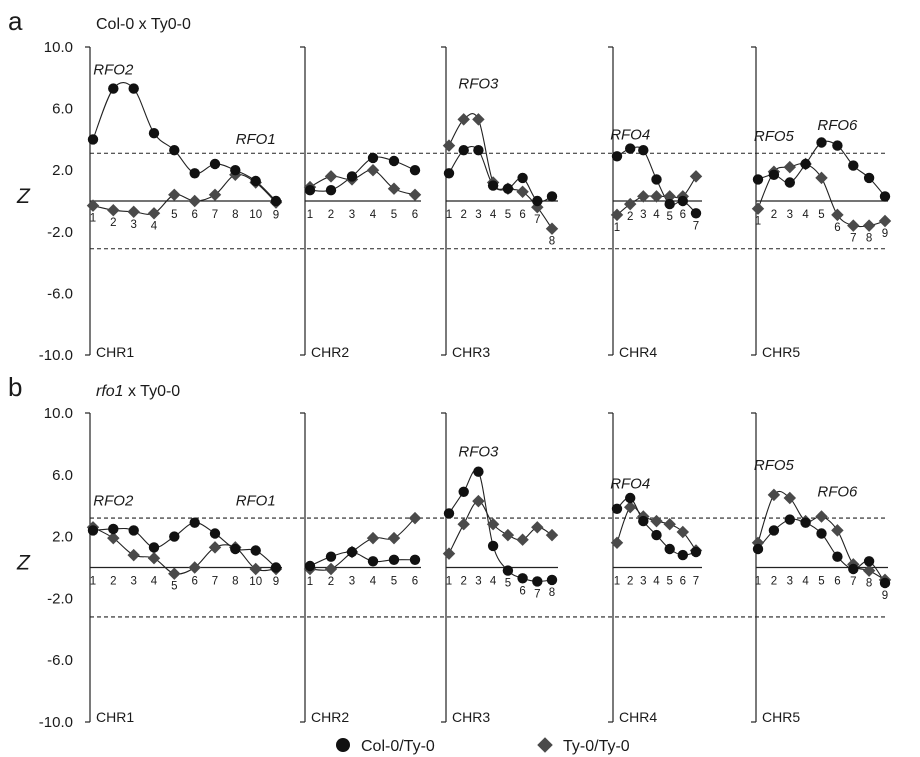 Image resolution: width=920 pixels, height=757 pixels. Describe the element at coordinates (781, 717) in the screenshot. I see `chromosome-label: CHR5` at that location.